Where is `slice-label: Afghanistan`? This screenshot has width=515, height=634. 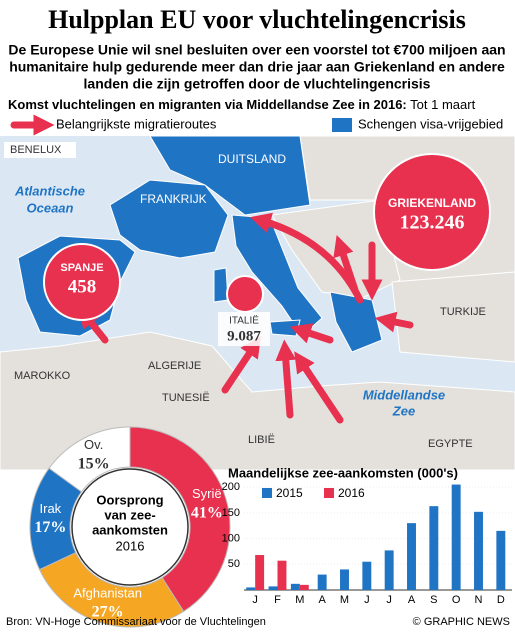 slice-label: Afghanistan is located at coordinates (107, 592).